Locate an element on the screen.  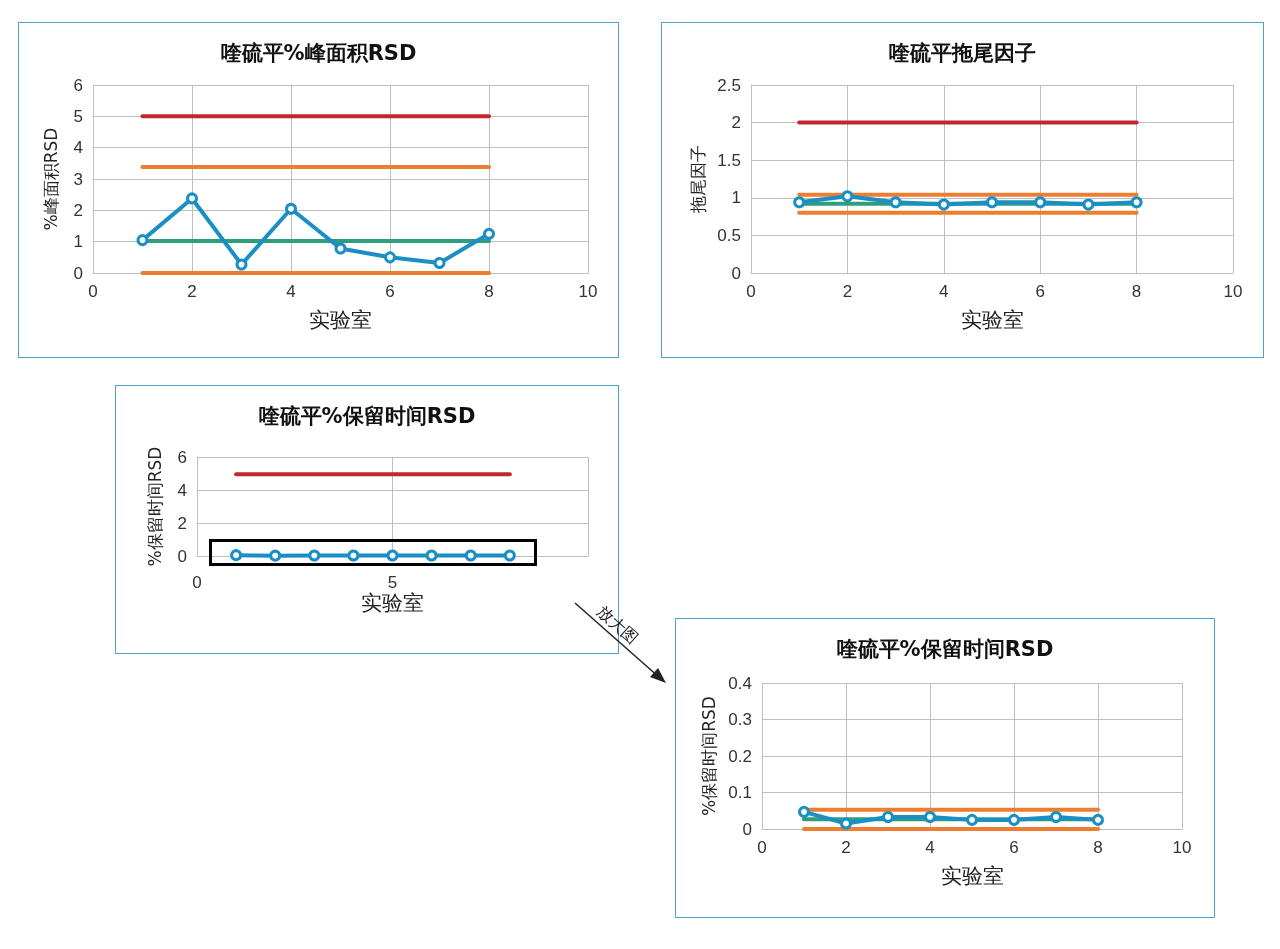
y-tick-label: 1.5 is located at coordinates (729, 160).